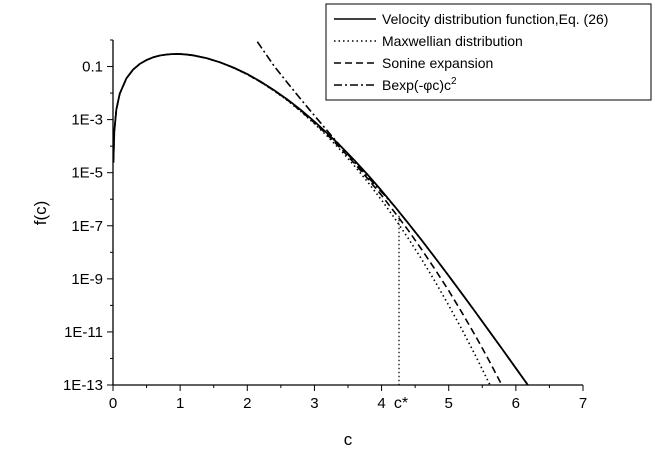 This screenshot has width=655, height=449. Describe the element at coordinates (83, 385) in the screenshot. I see `y-tick-label: 1E-13` at that location.